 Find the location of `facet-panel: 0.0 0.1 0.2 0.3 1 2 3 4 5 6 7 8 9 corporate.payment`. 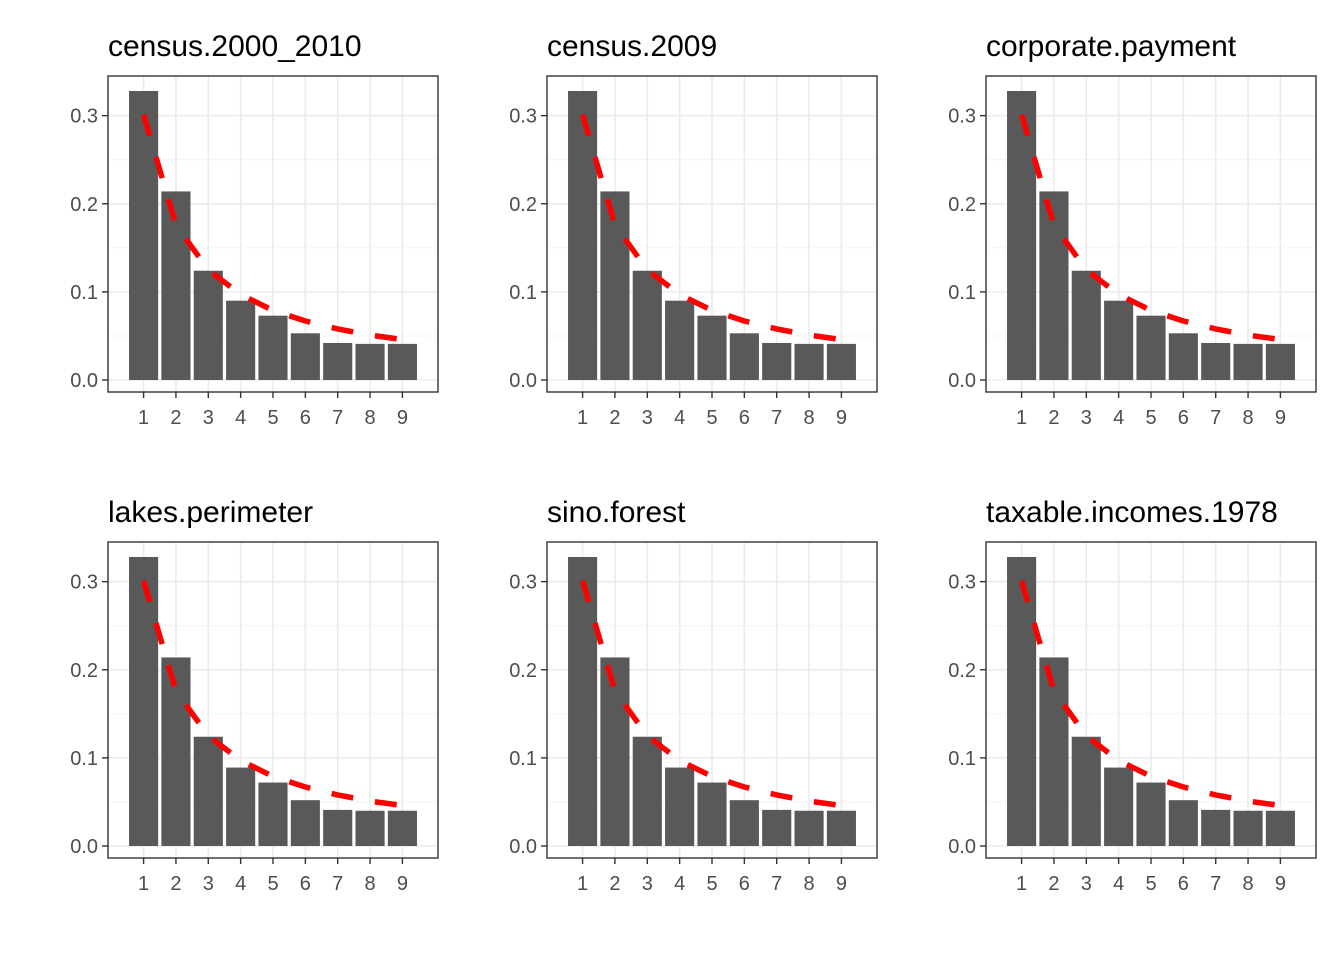

facet-panel: 0.0 0.1 0.2 0.3 1 2 3 4 5 6 7 8 9 corporate.payment is located at coordinates (1132, 229).